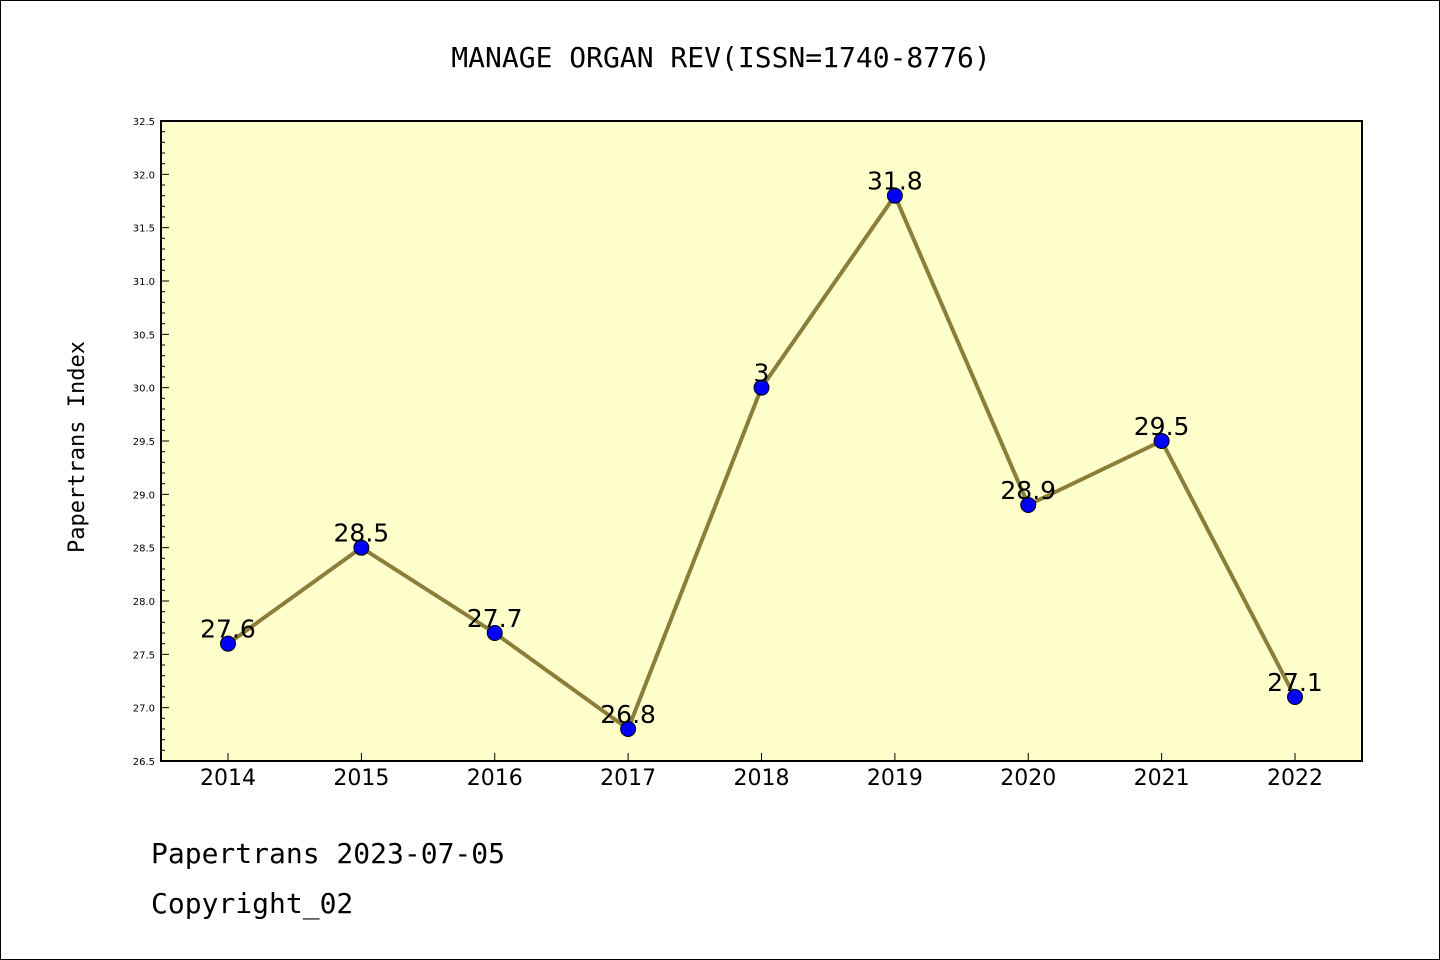 The height and width of the screenshot is (960, 1440). Describe the element at coordinates (144, 122) in the screenshot. I see `y-tick-label: 32.5` at that location.